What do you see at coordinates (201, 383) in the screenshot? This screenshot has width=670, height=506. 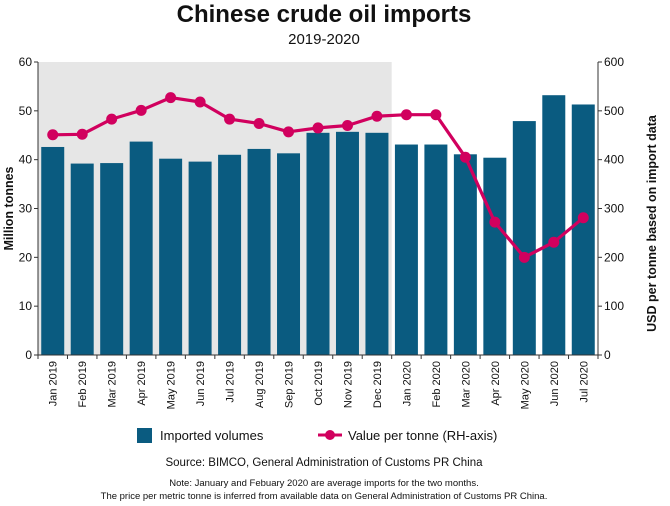 I see `x-tick-label: Jun 2019` at bounding box center [201, 383].